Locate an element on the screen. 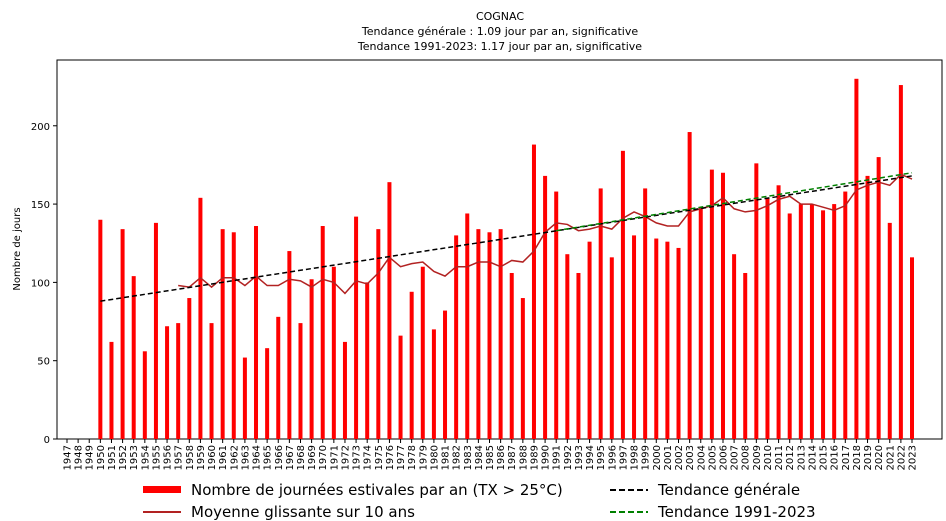 Image resolution: width=946 pixels, height=521 pixels. x-tick-label: 2010 is located at coordinates (768, 457).